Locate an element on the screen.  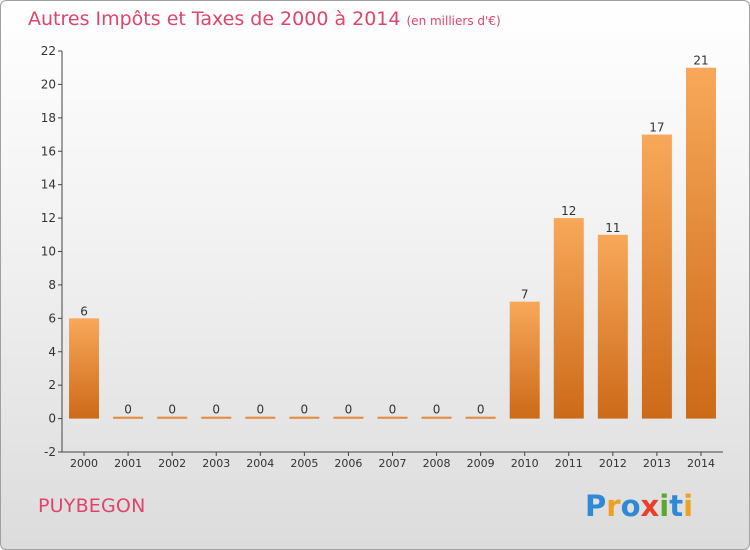
bar-value-label: 21 is located at coordinates (700, 61).